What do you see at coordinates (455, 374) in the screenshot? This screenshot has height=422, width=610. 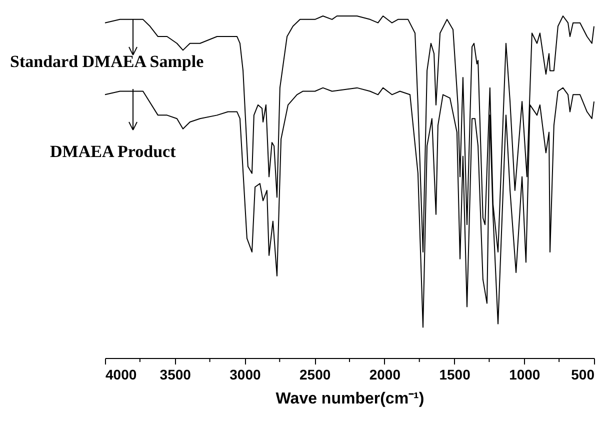 I see `x-tick-label: 1500` at bounding box center [455, 374].